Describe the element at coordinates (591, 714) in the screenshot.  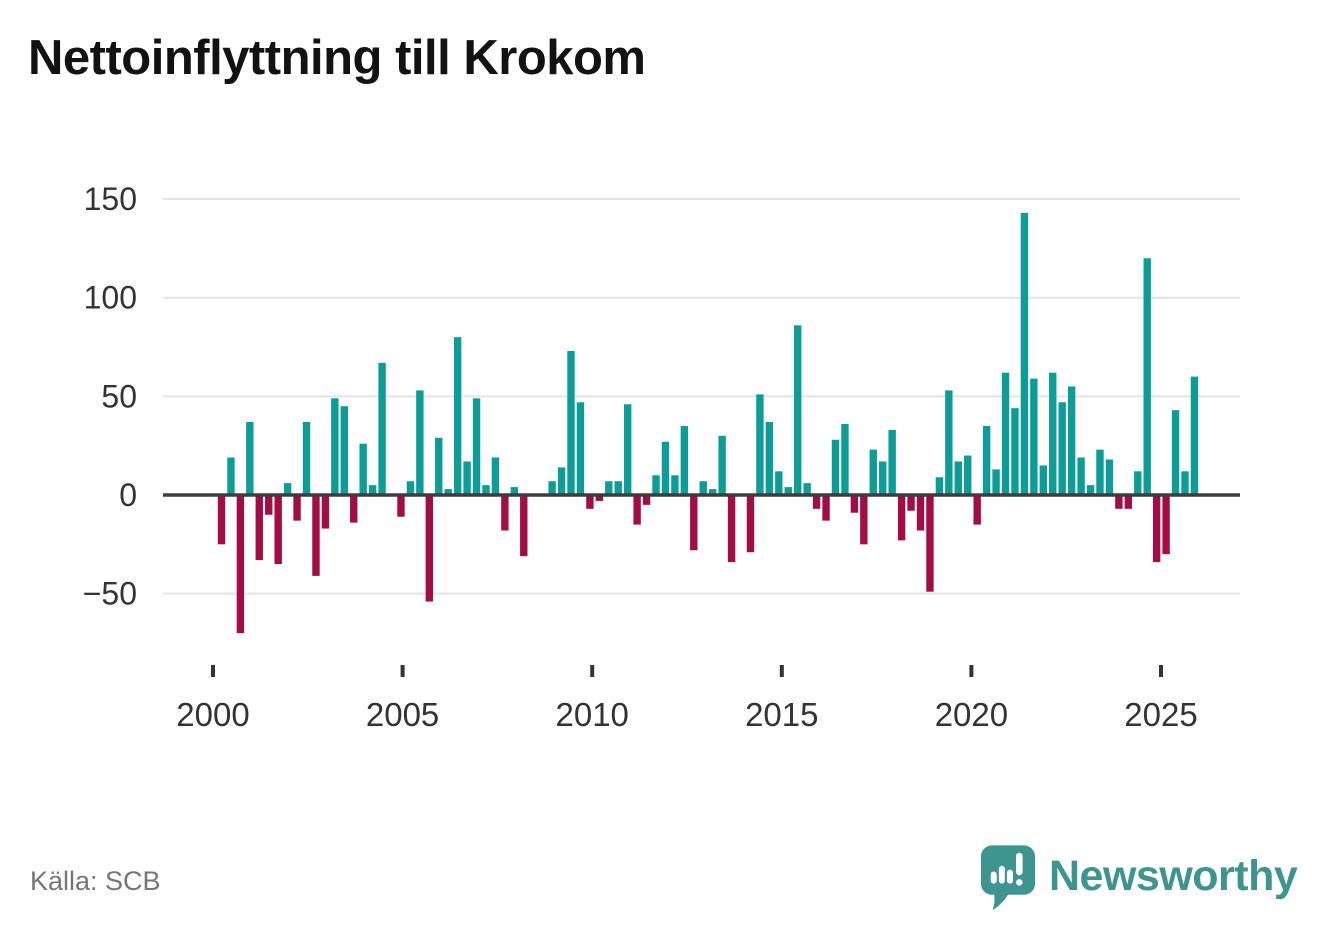
I see `x-axis-label: 2010` at that location.